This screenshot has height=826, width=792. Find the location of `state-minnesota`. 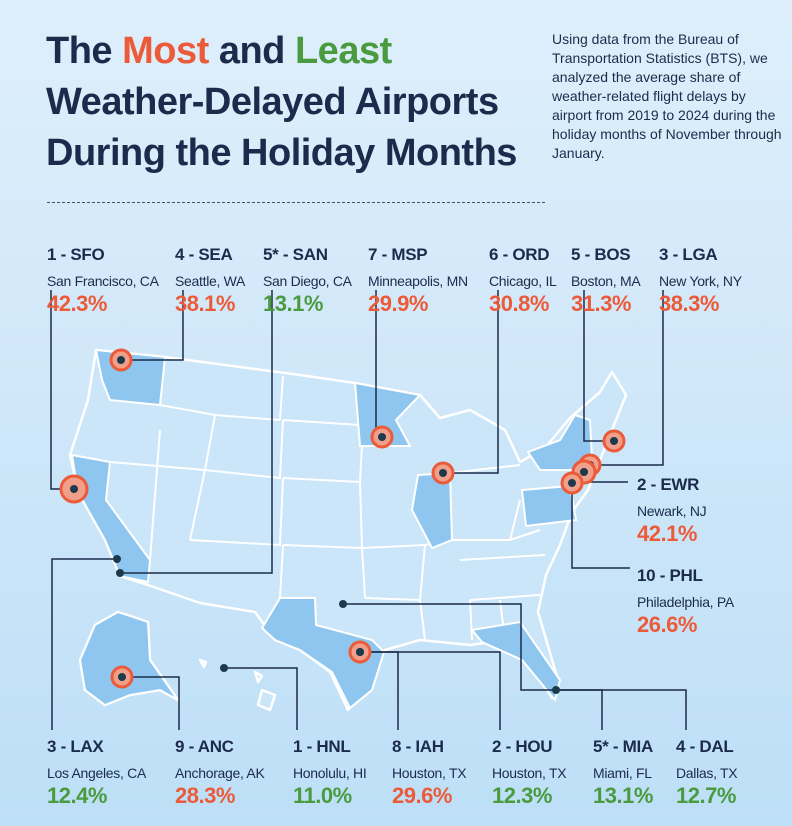

state-minnesota is located at coordinates (388, 414).